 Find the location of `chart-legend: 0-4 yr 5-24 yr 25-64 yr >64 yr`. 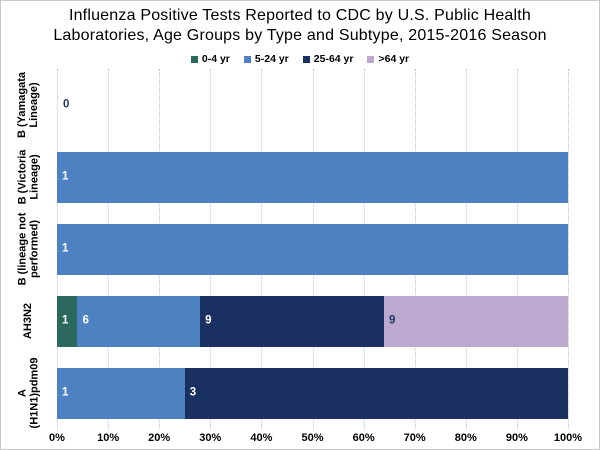

chart-legend: 0-4 yr 5-24 yr 25-64 yr >64 yr is located at coordinates (300, 59).